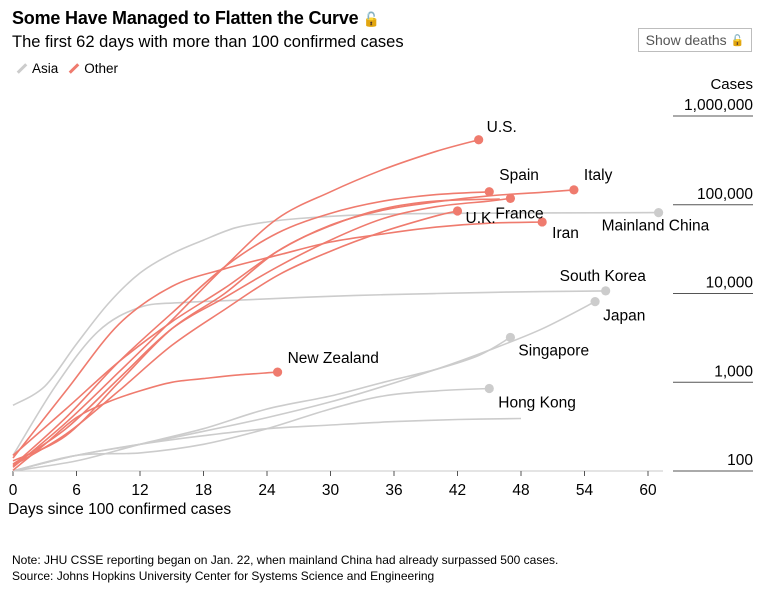 The image size is (768, 593). I want to click on series-label-iran: Iran, so click(565, 233).